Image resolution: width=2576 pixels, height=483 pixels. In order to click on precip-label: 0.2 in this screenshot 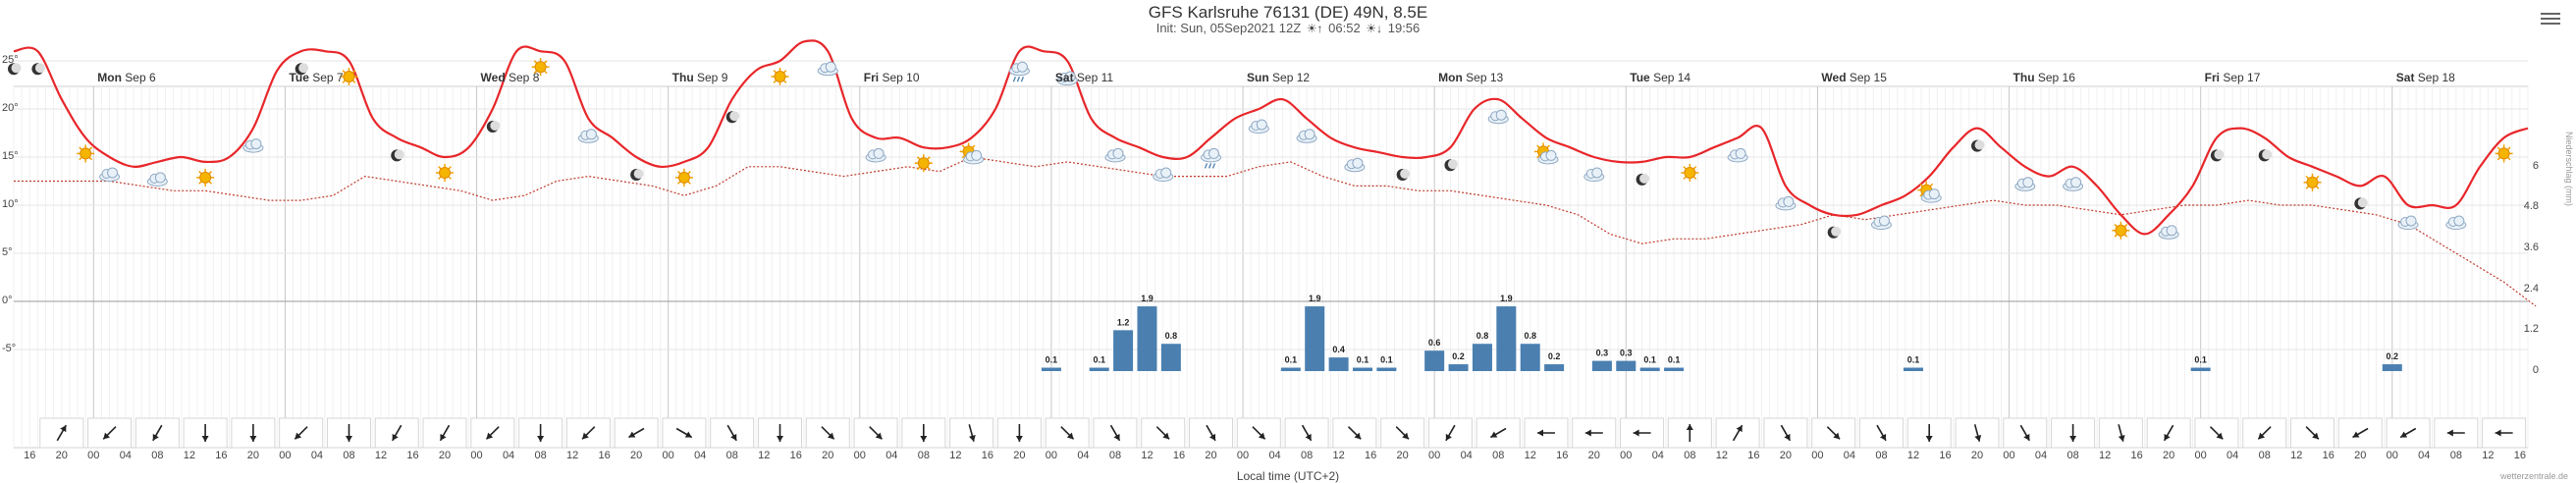, I will do `click(1554, 356)`.